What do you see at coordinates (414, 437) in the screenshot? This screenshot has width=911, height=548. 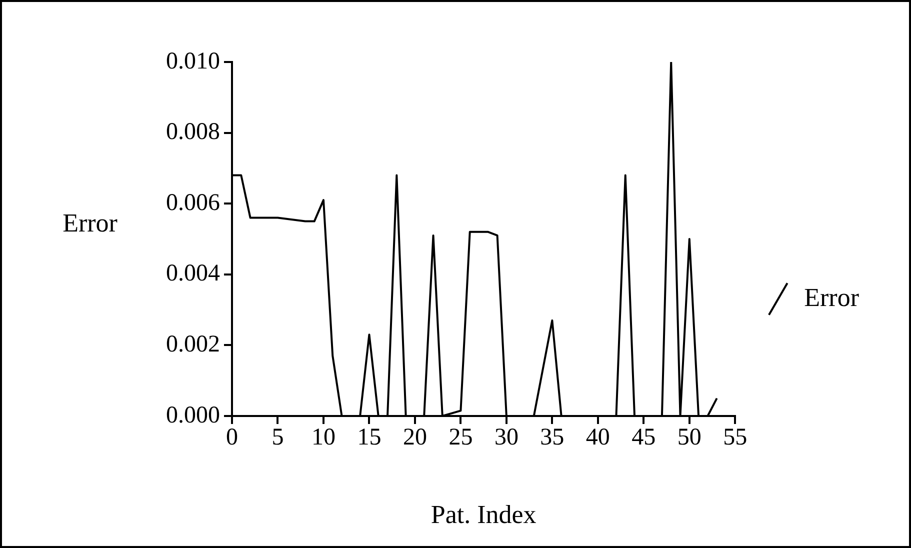 I see `x-tick-label: 20` at bounding box center [414, 437].